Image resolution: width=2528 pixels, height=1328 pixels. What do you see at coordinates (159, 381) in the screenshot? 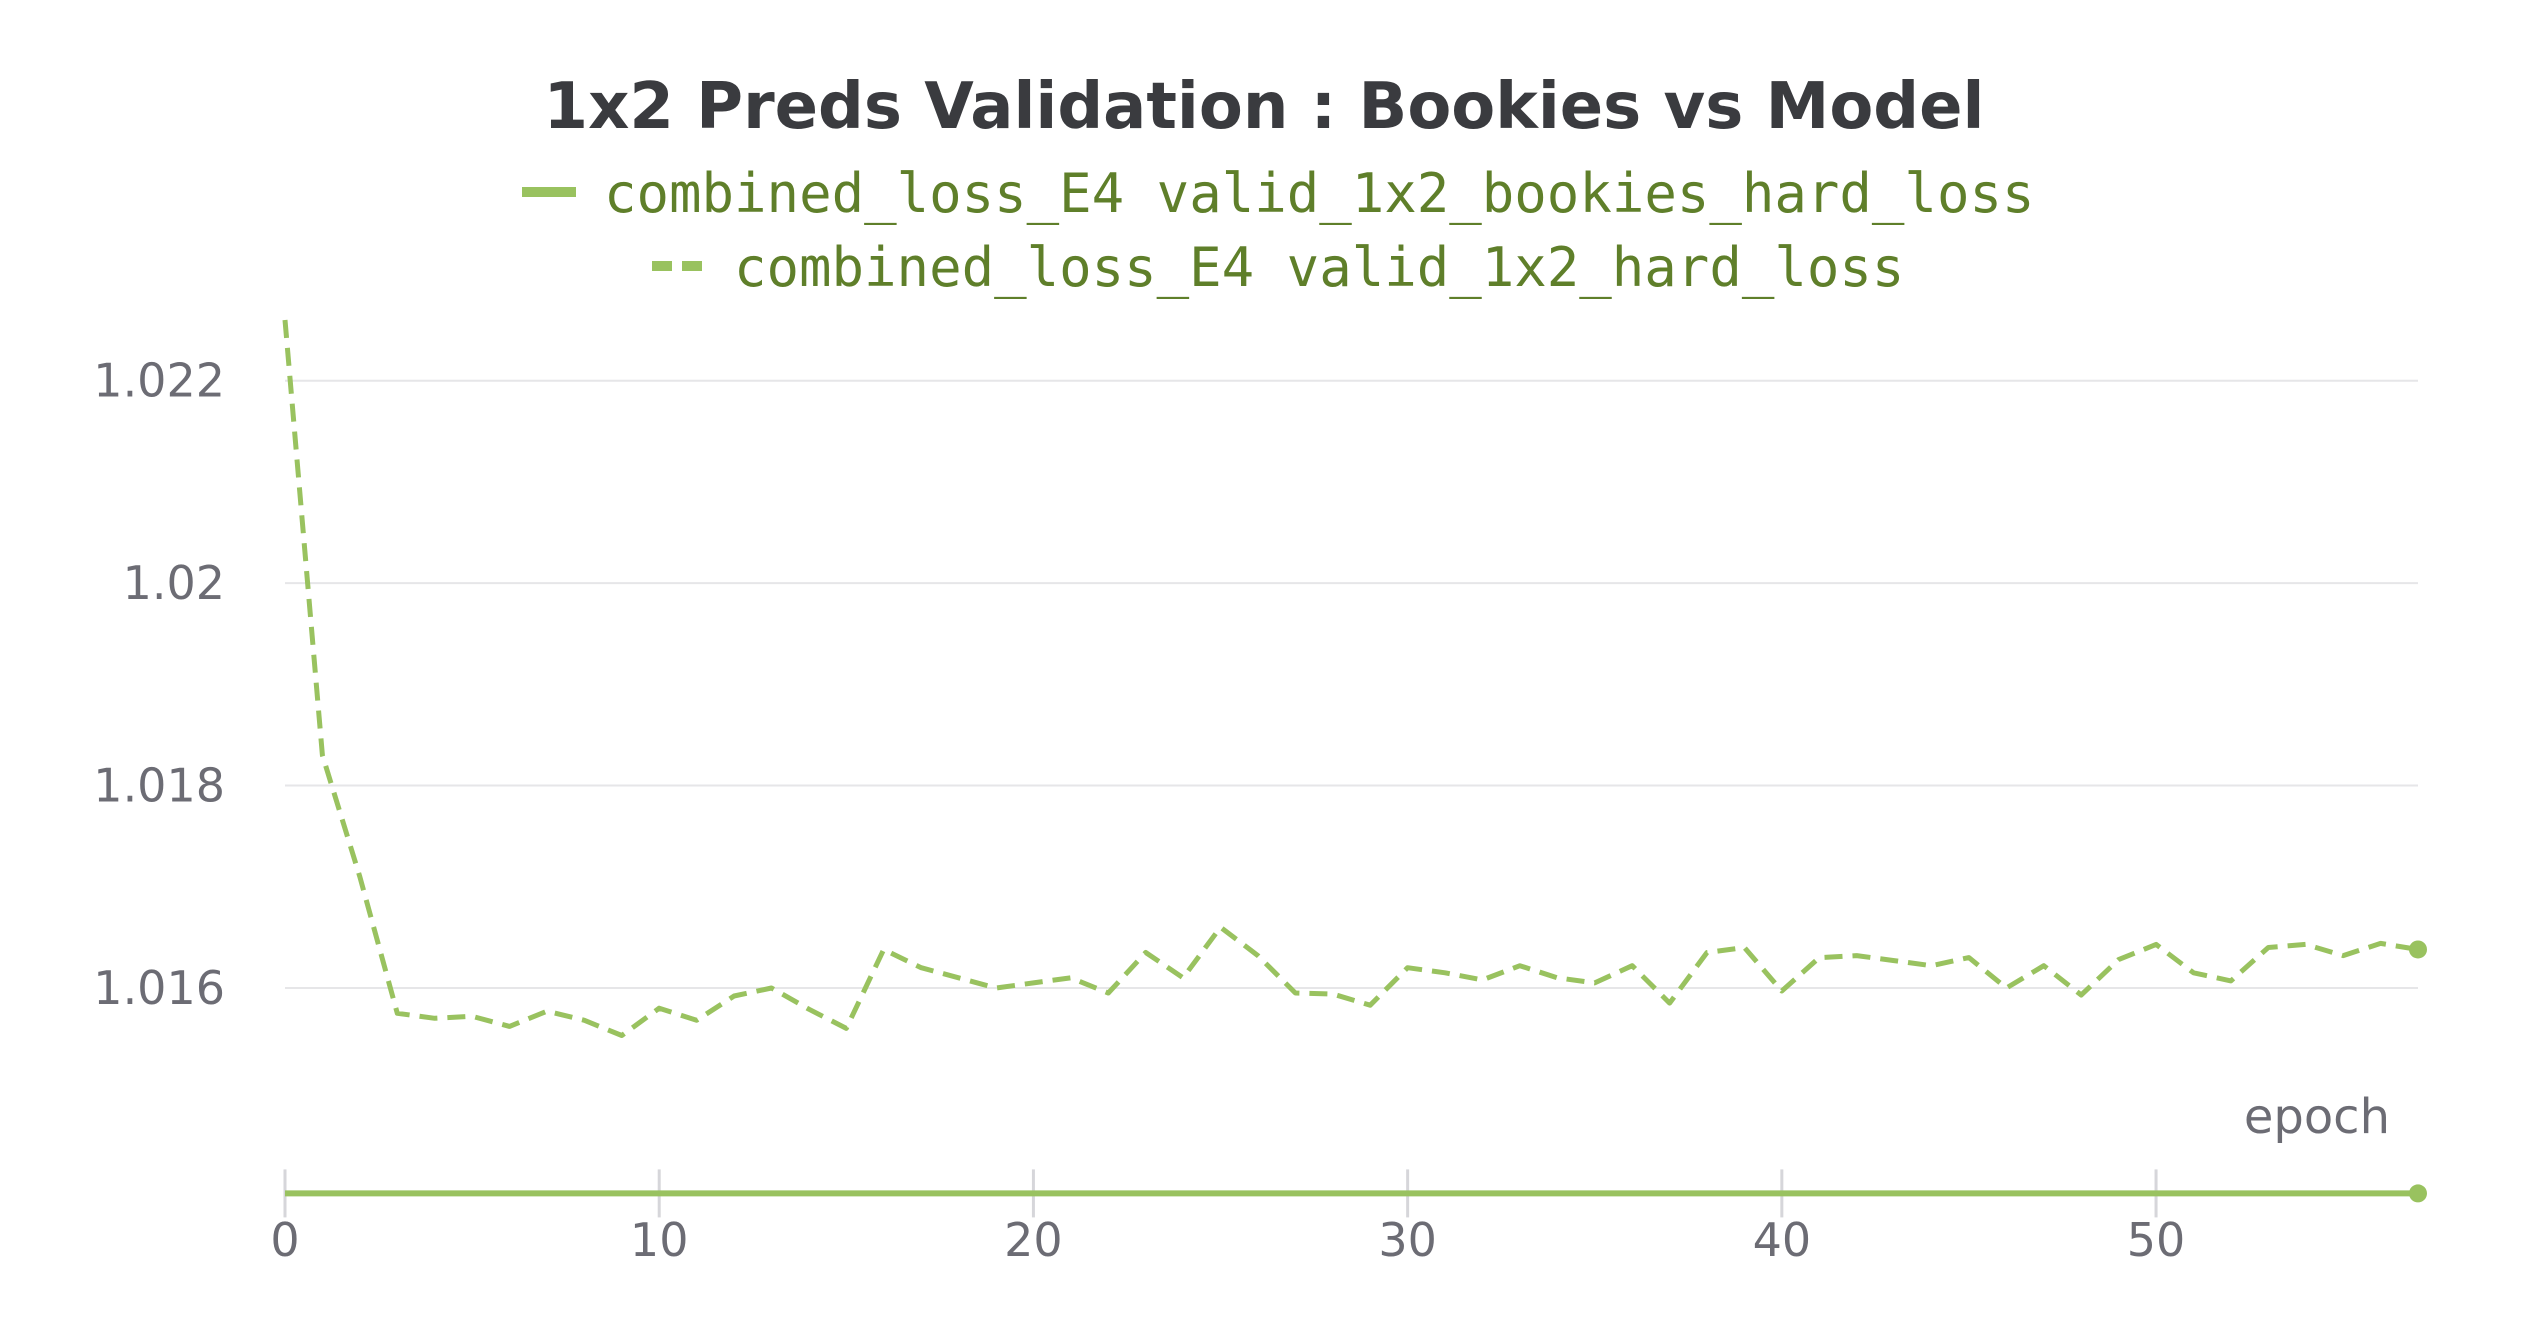
I see `y-tick-label: 1.022` at bounding box center [159, 381].